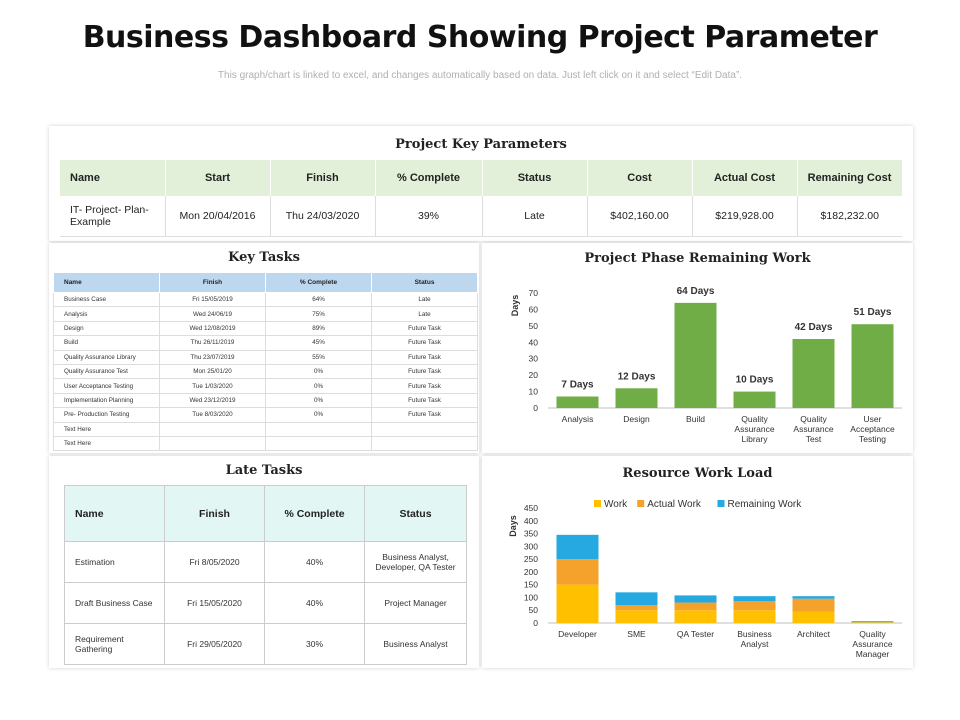  I want to click on y-tick-label: 0, so click(535, 408).